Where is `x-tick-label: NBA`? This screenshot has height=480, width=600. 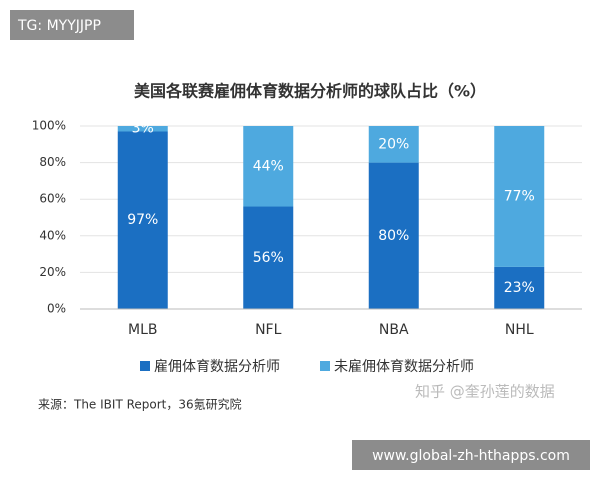 x-tick-label: NBA is located at coordinates (394, 330).